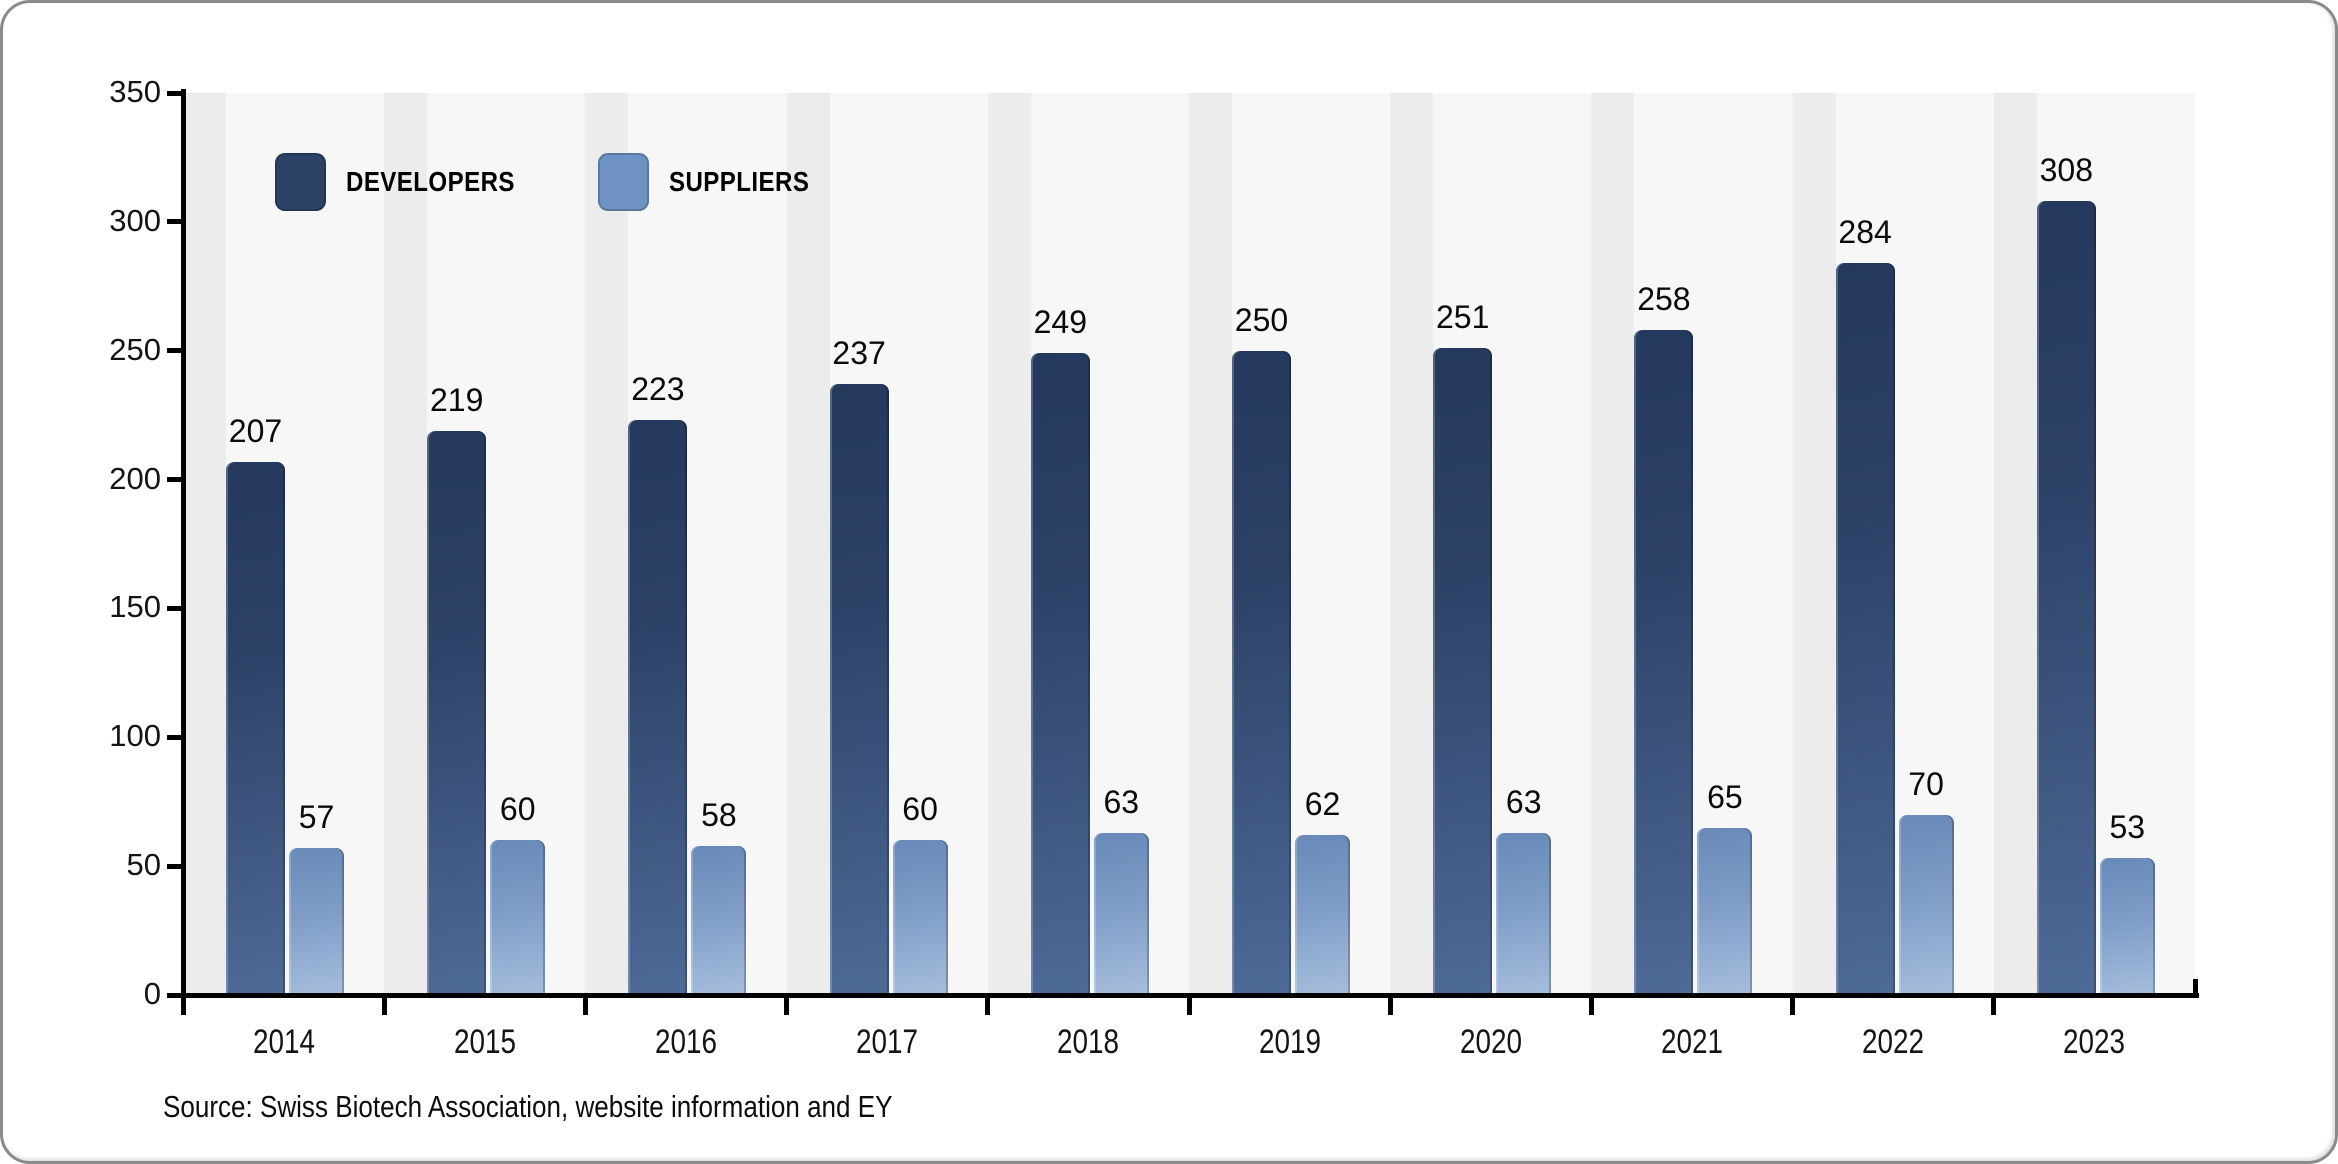 The height and width of the screenshot is (1164, 2338). Describe the element at coordinates (1189, 995) in the screenshot. I see `x-axis-line` at that location.